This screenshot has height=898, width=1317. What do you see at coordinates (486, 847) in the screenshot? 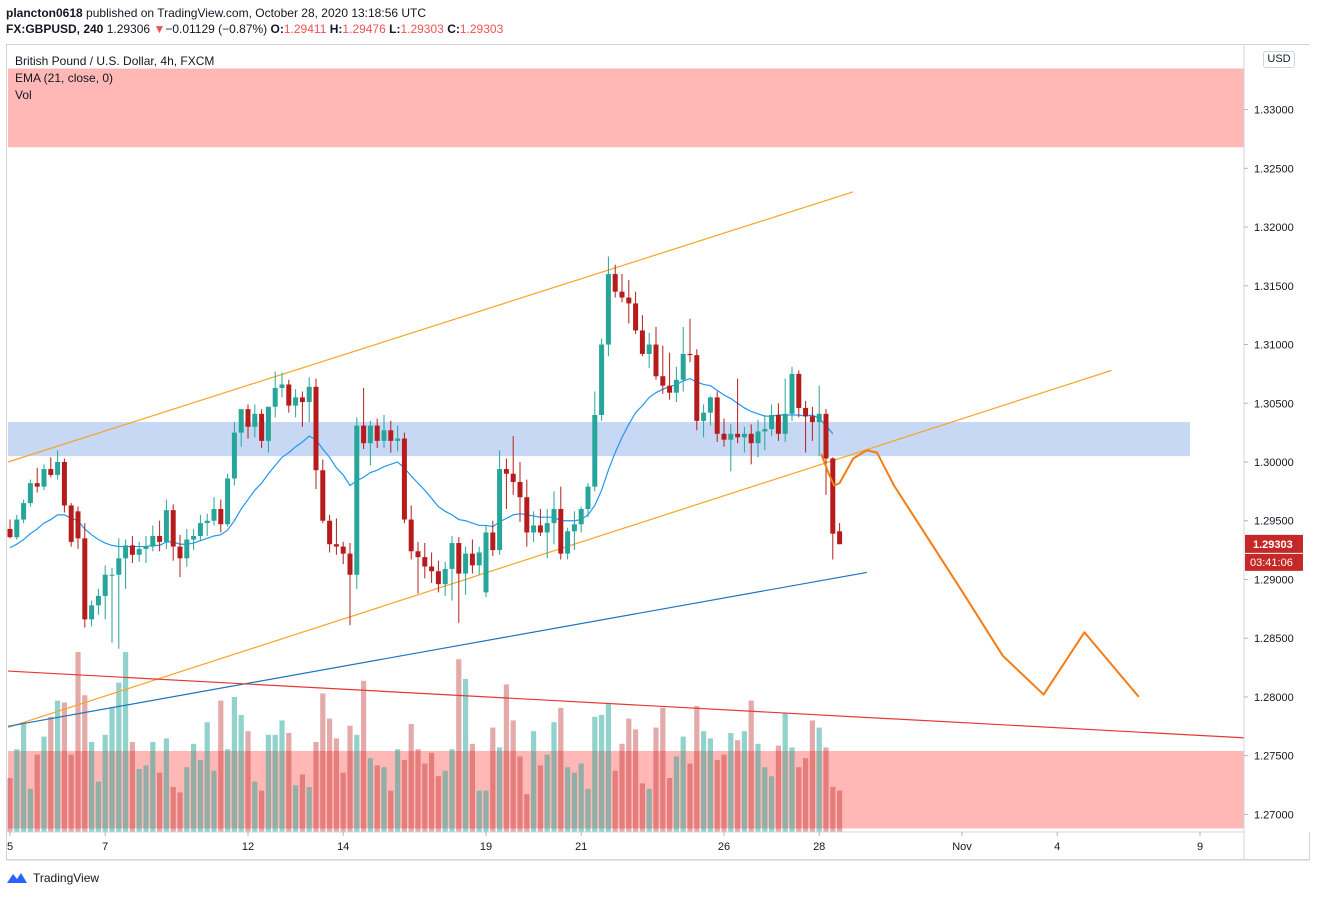
I see `time-tick-label: 19` at bounding box center [486, 847].